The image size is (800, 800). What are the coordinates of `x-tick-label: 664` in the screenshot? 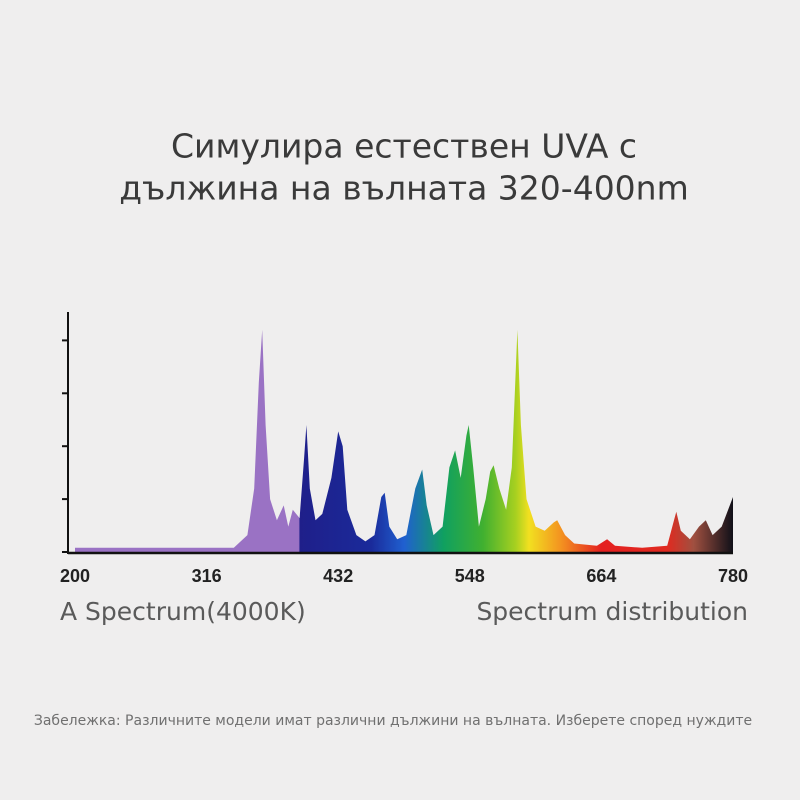 It's located at (601, 576).